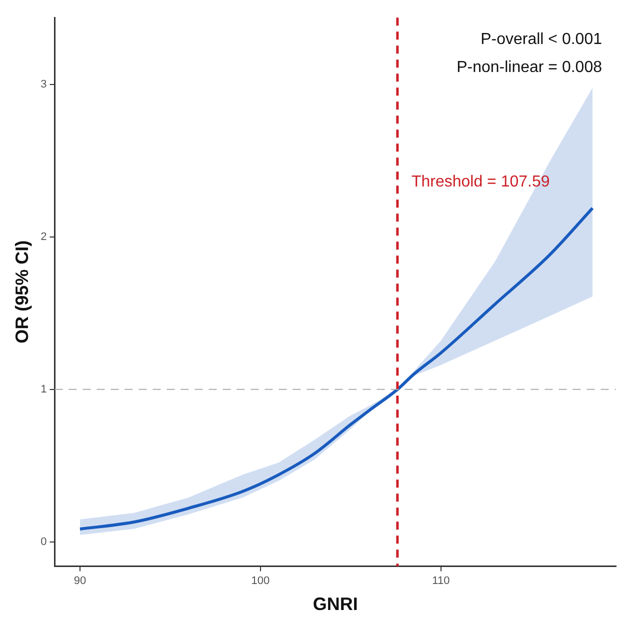 This screenshot has width=630, height=628. What do you see at coordinates (441, 580) in the screenshot?
I see `x-tick-label: 110` at bounding box center [441, 580].